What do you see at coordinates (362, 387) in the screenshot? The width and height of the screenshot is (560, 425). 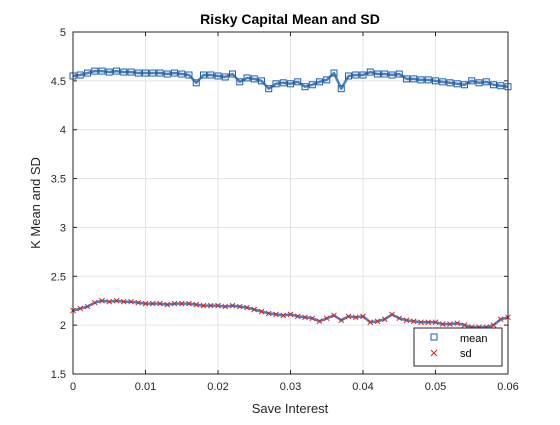 I see `x-tick-label: 0.04` at bounding box center [362, 387].